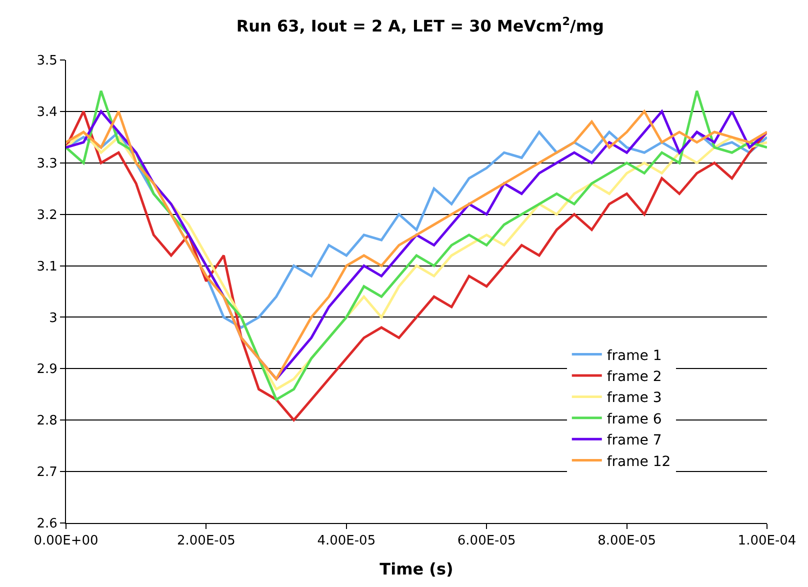  Describe the element at coordinates (634, 440) in the screenshot. I see `legend-label: frame 7` at that location.